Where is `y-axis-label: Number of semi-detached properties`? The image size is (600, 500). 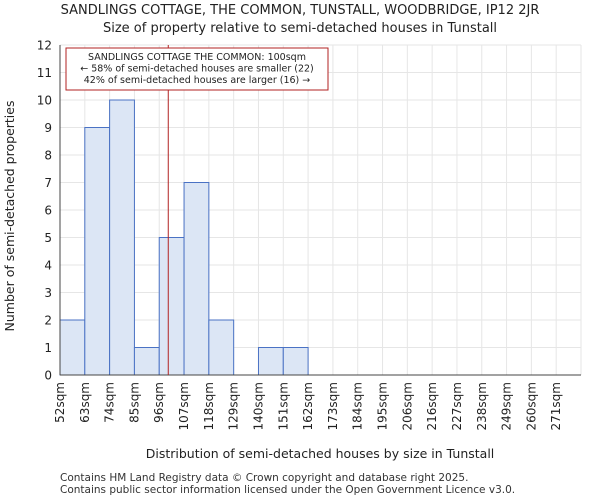 y-axis-label: Number of semi-detached properties is located at coordinates (9, 216).